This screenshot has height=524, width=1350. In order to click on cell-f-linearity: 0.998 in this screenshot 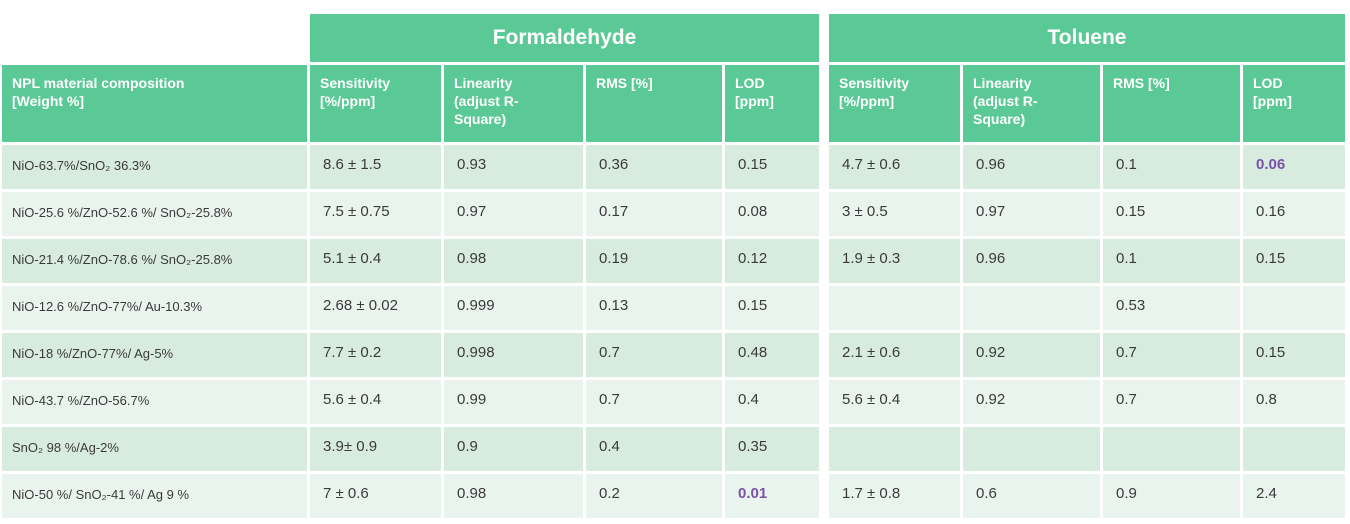, I will do `click(513, 355)`.